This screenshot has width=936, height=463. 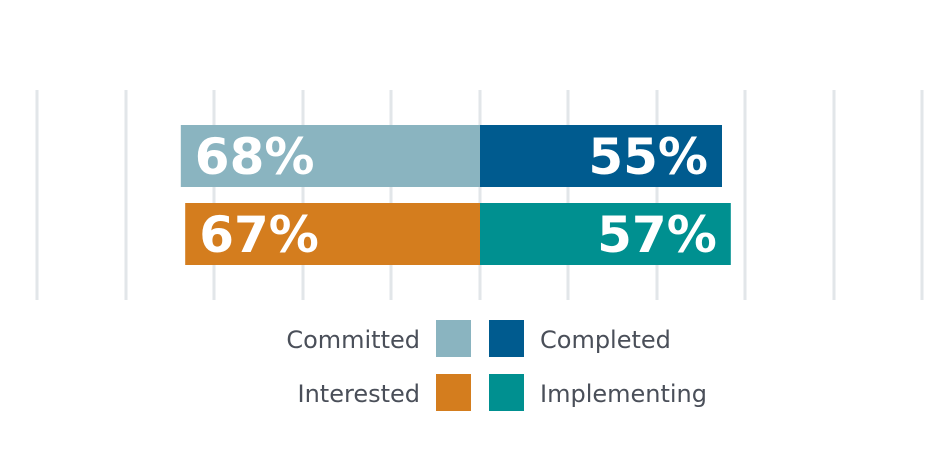 I want to click on legend-label-interested: Interested, so click(x=359, y=394).